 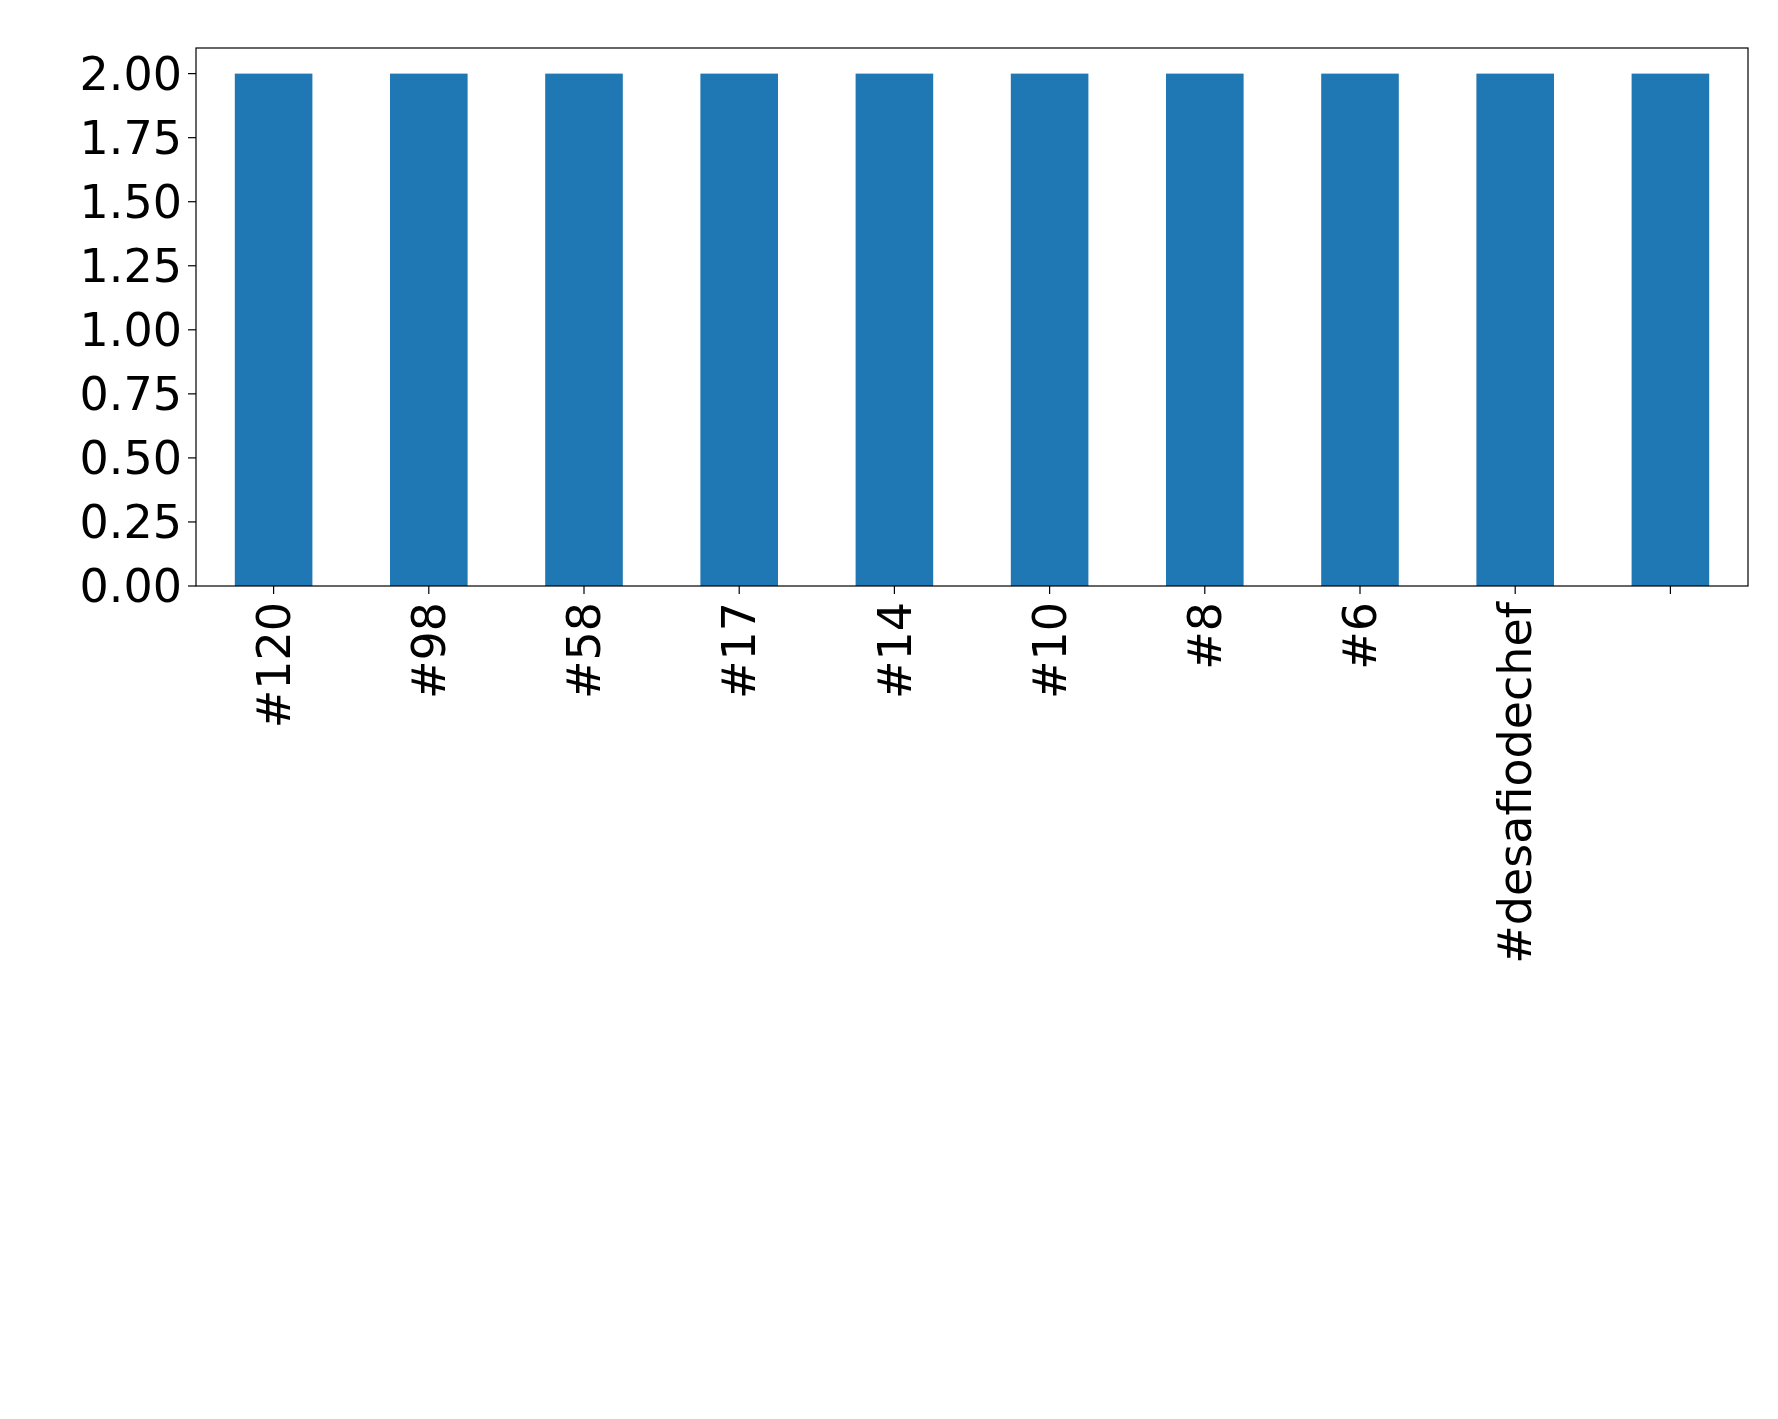 What do you see at coordinates (130, 393) in the screenshot?
I see `y-tick-label: 0.75` at bounding box center [130, 393].